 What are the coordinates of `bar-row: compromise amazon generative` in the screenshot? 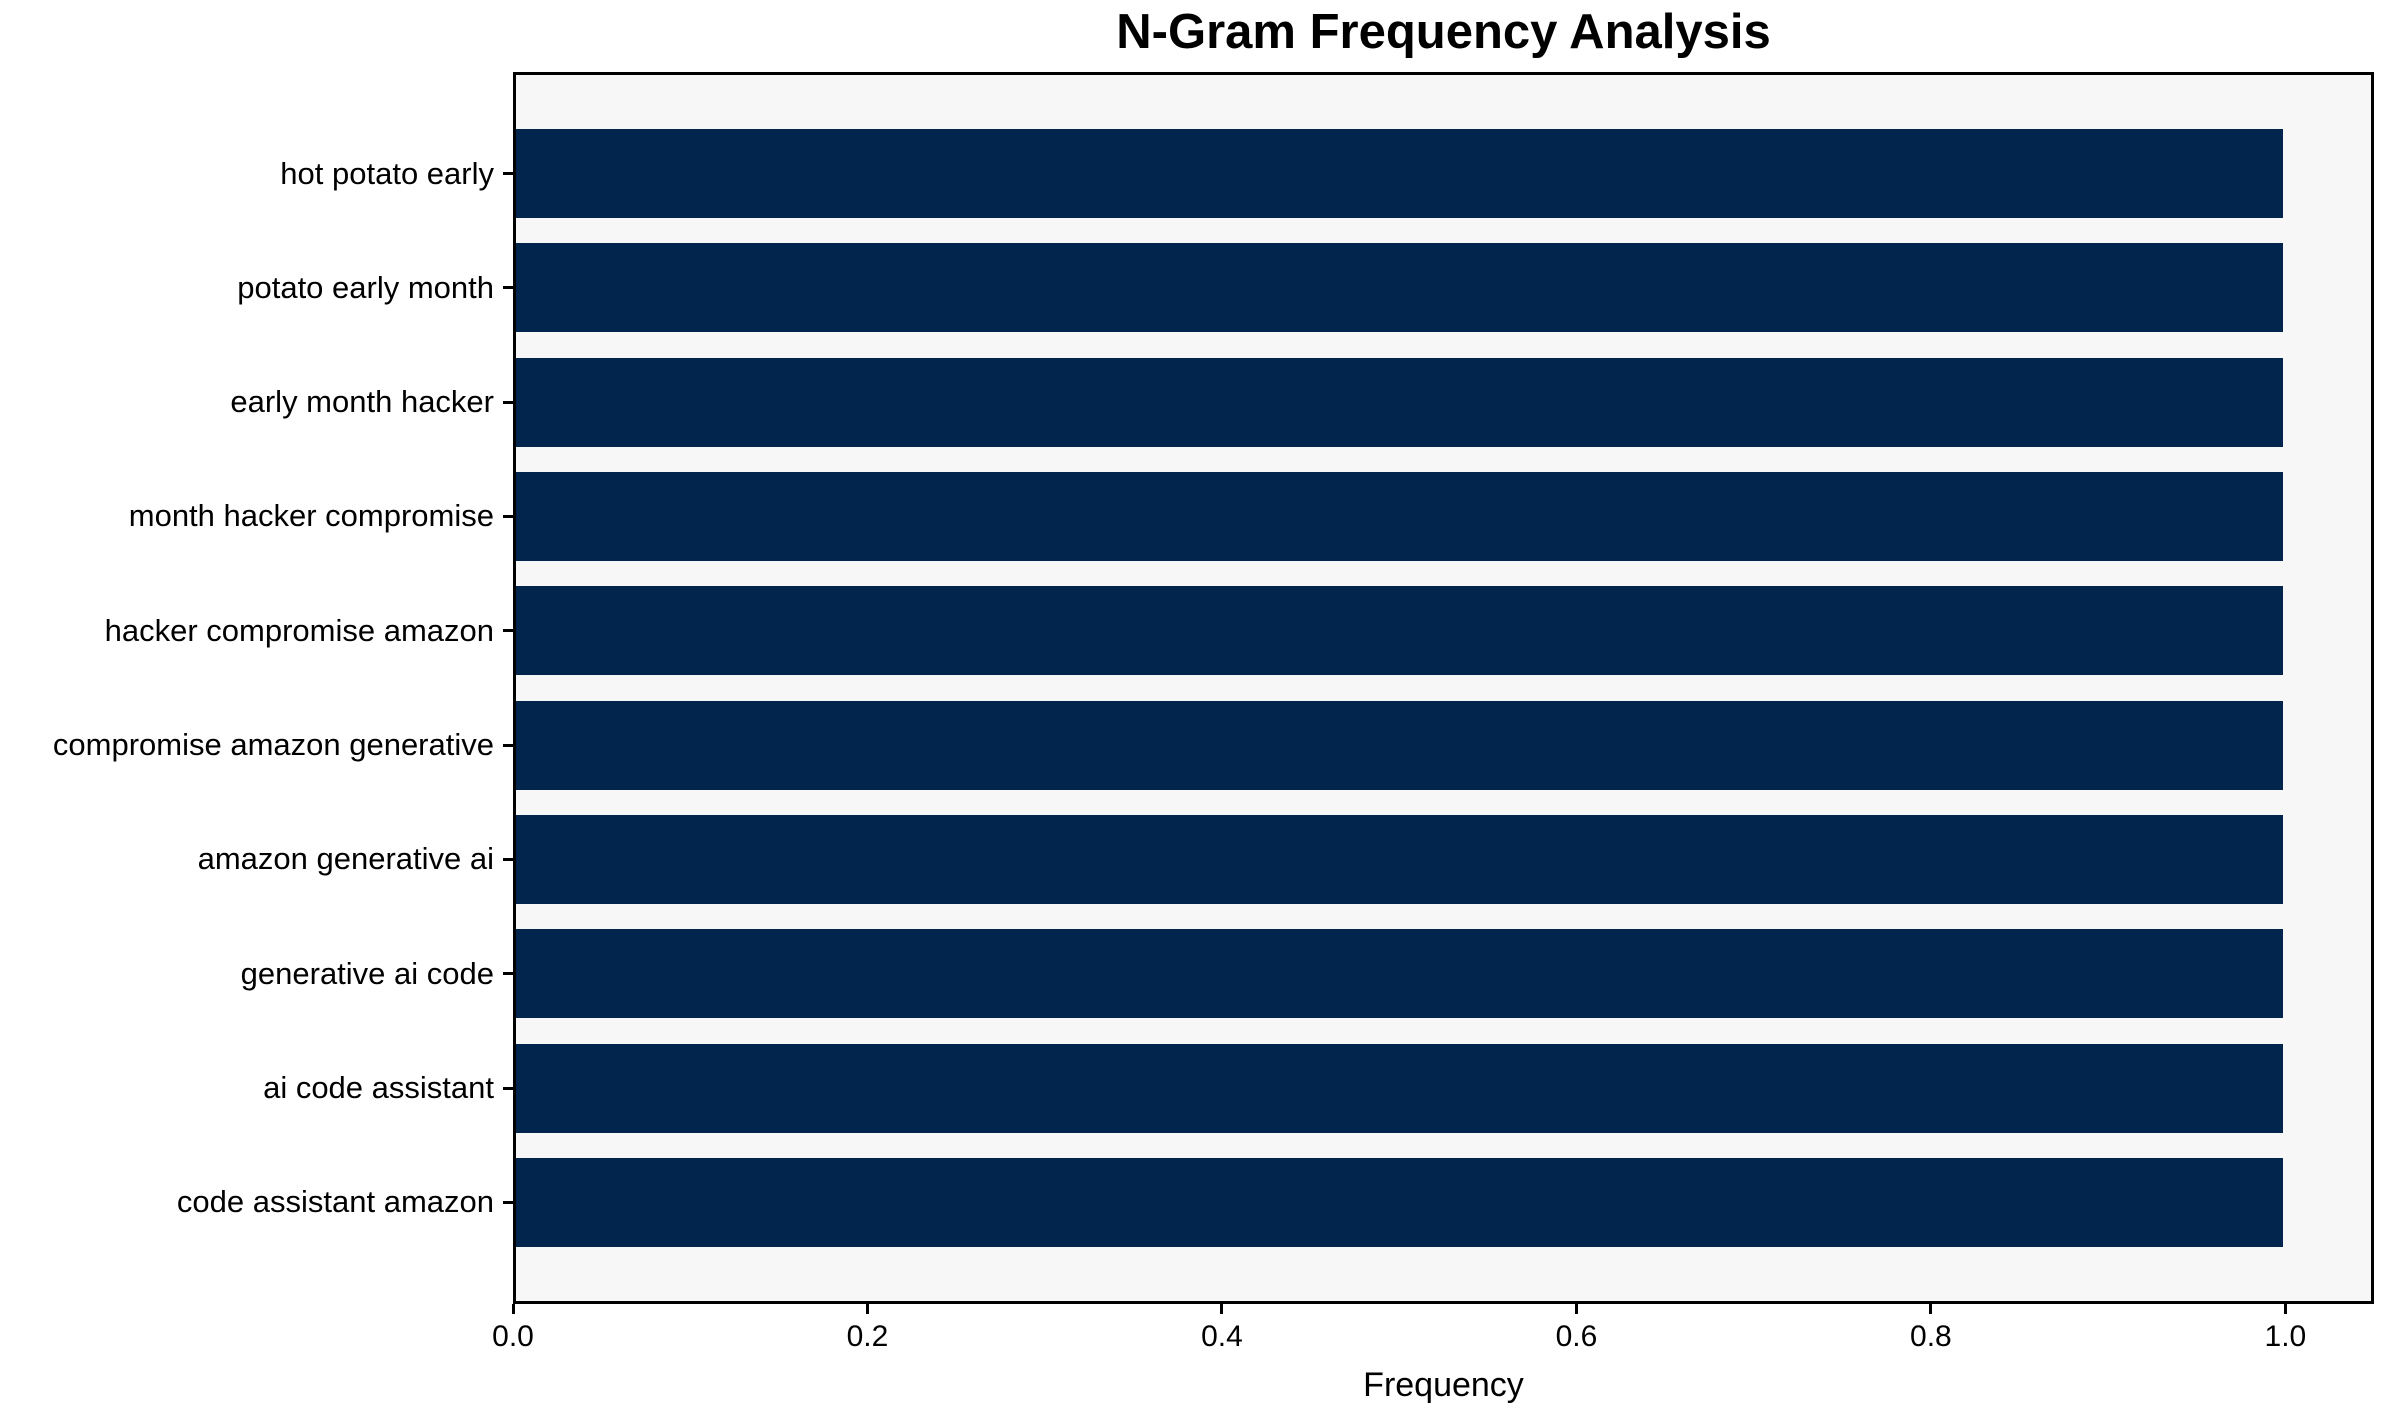 It's located at (1197, 745).